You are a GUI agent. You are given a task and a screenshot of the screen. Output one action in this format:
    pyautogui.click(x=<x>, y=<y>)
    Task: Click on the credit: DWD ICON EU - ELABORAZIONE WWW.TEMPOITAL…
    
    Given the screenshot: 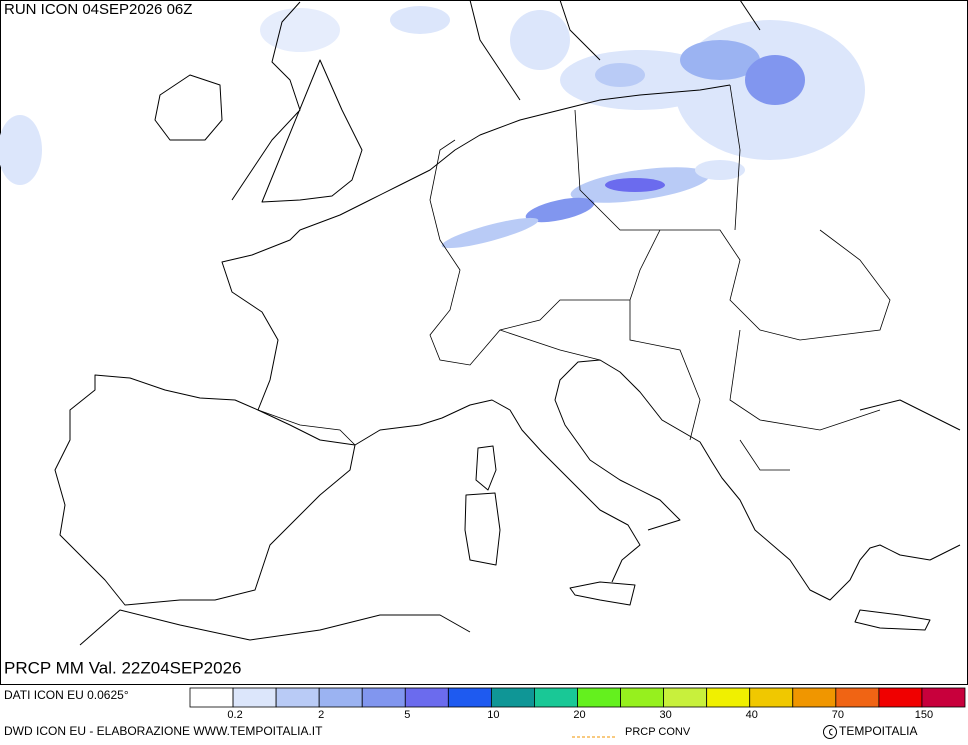 What is the action you would take?
    pyautogui.click(x=163, y=731)
    